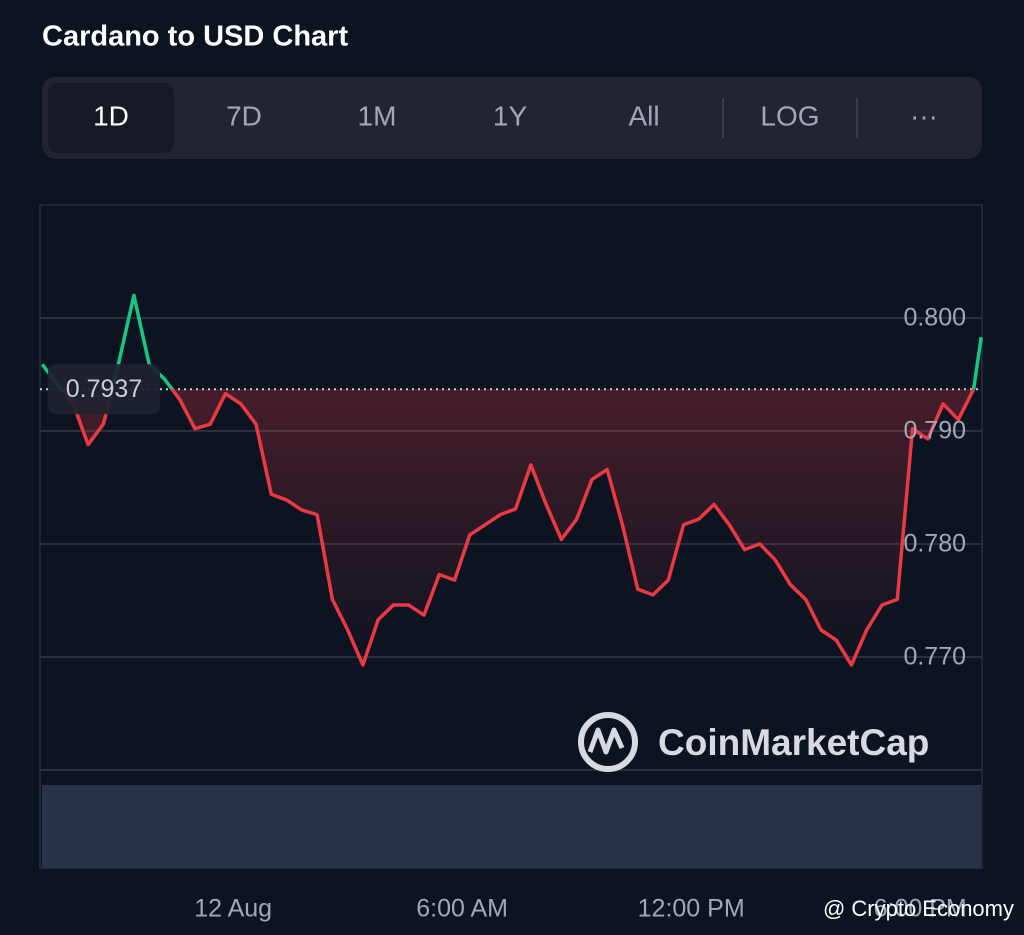  I want to click on page-title: Cardano to USD Chart, so click(195, 37).